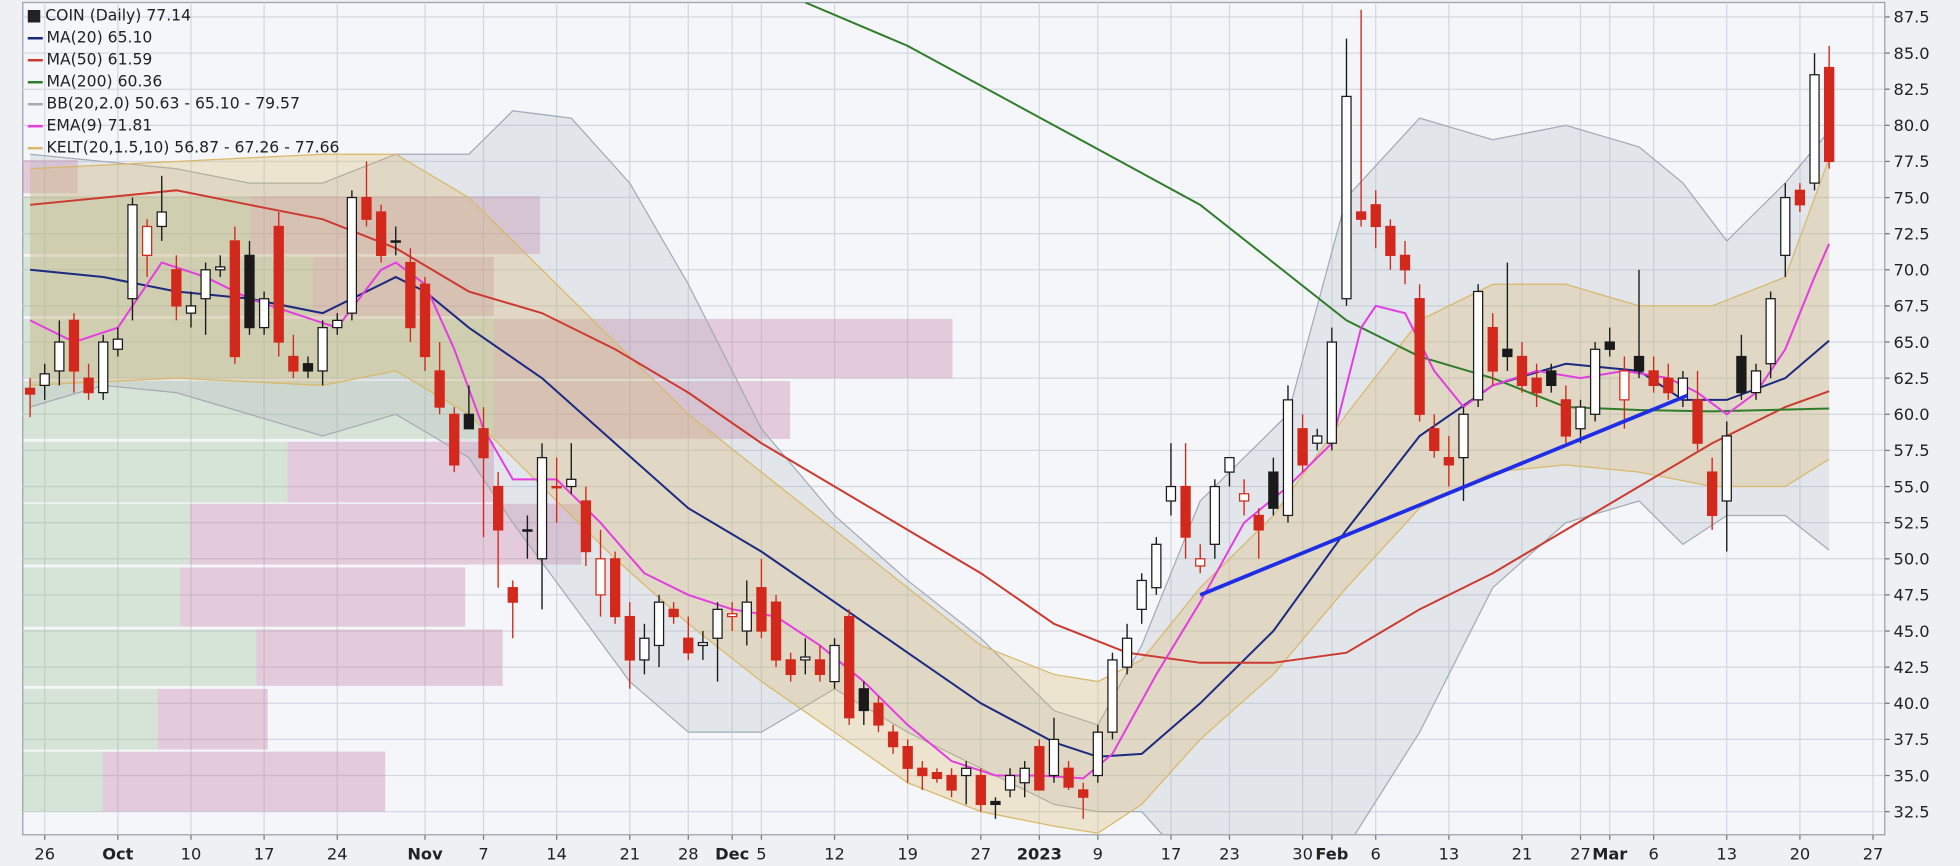 The width and height of the screenshot is (1960, 866). Describe the element at coordinates (105, 82) in the screenshot. I see `legend-label: MA(200) 60.36` at that location.